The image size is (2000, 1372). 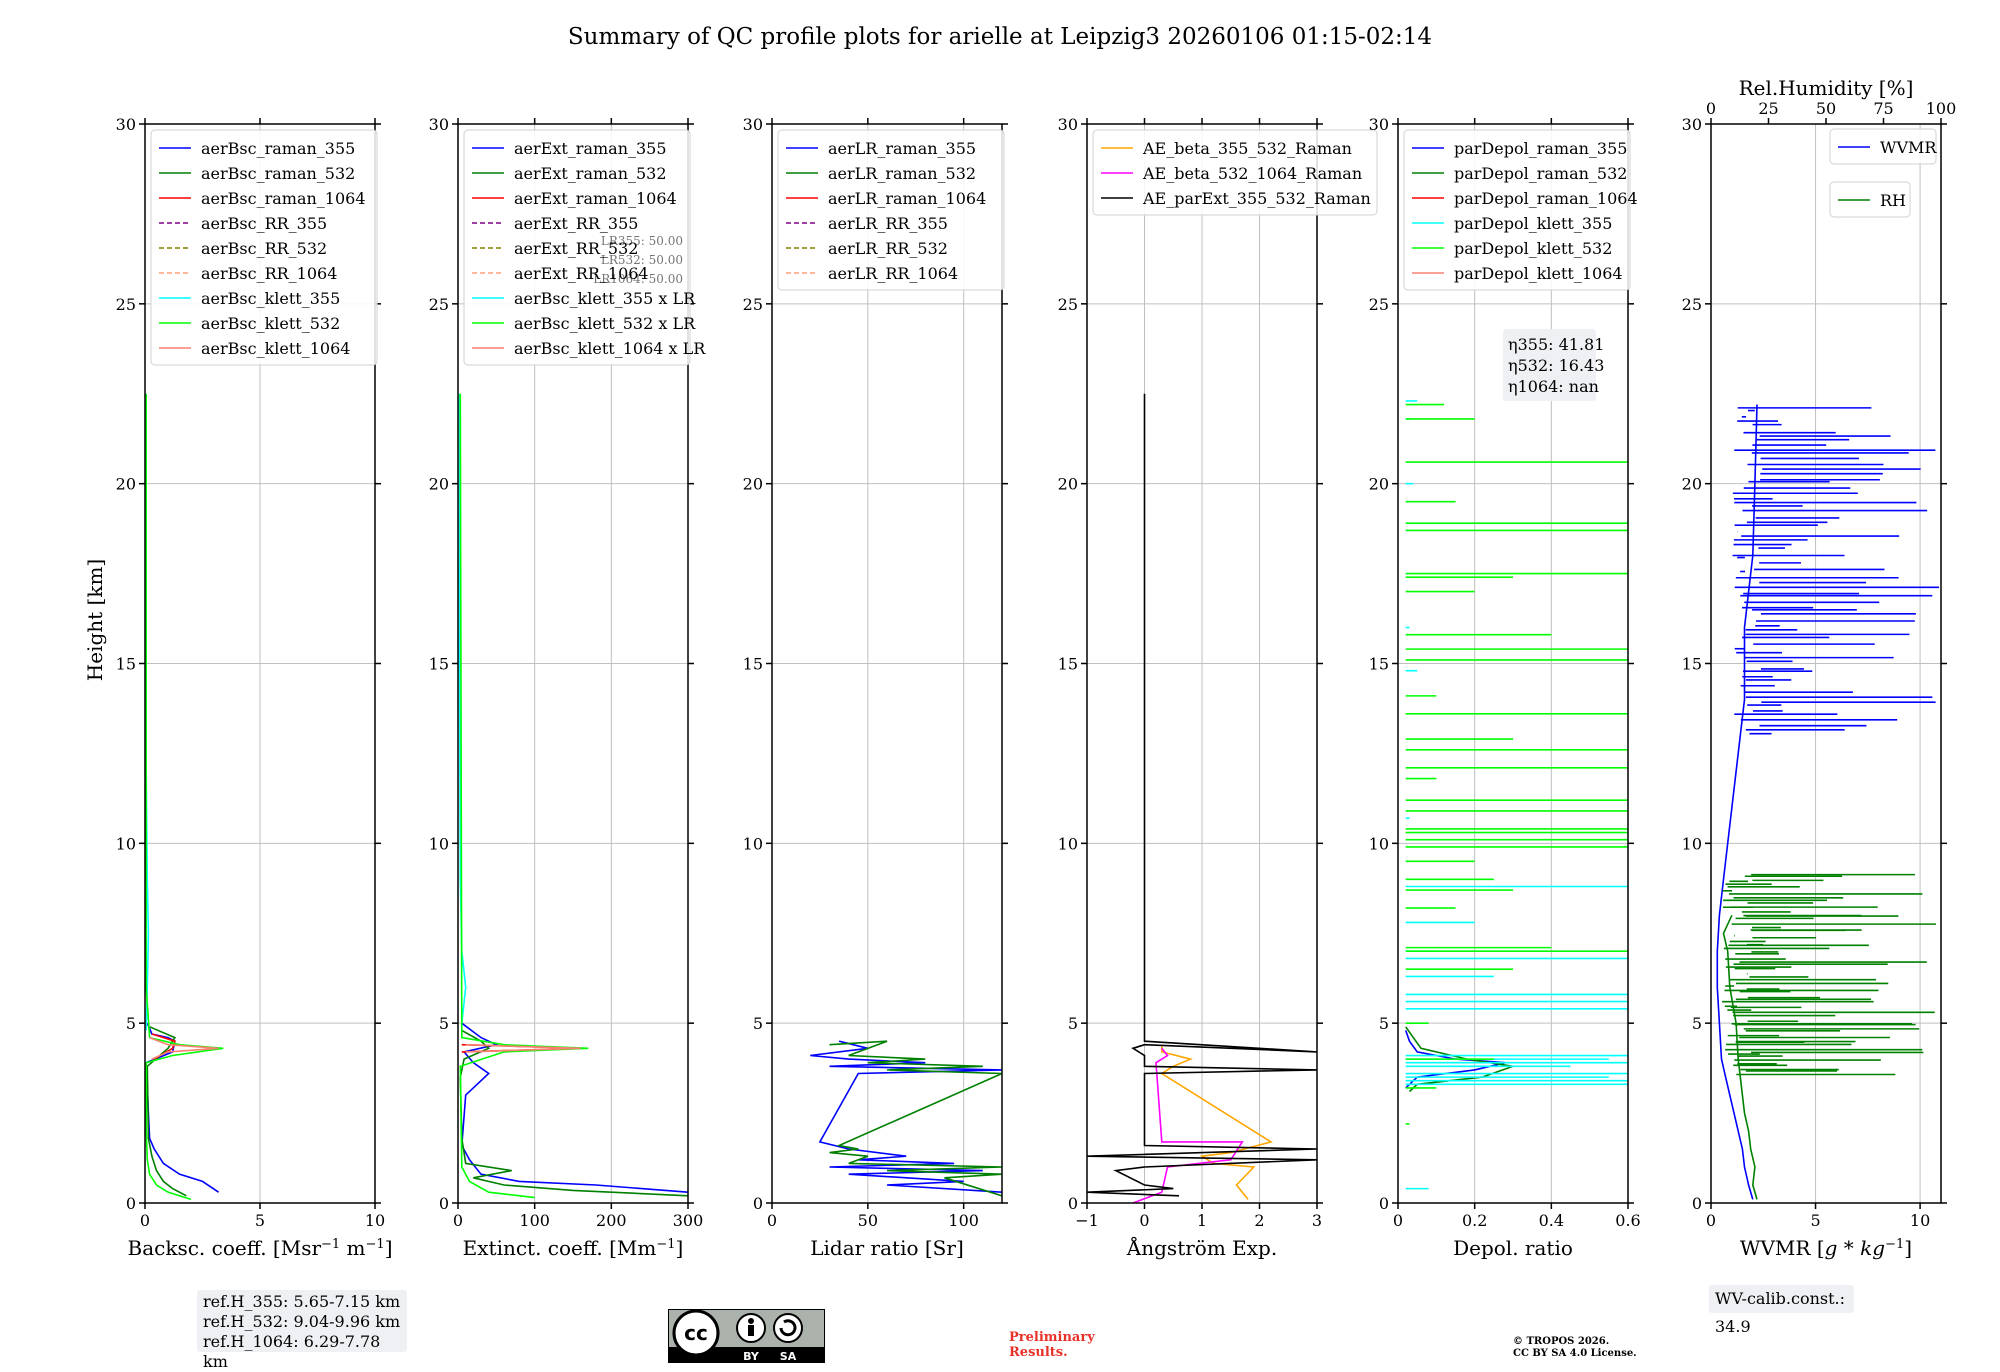 What do you see at coordinates (302, 1301) in the screenshot?
I see `ref-height-355: ref.H_355: 5.65-7.15 km` at bounding box center [302, 1301].